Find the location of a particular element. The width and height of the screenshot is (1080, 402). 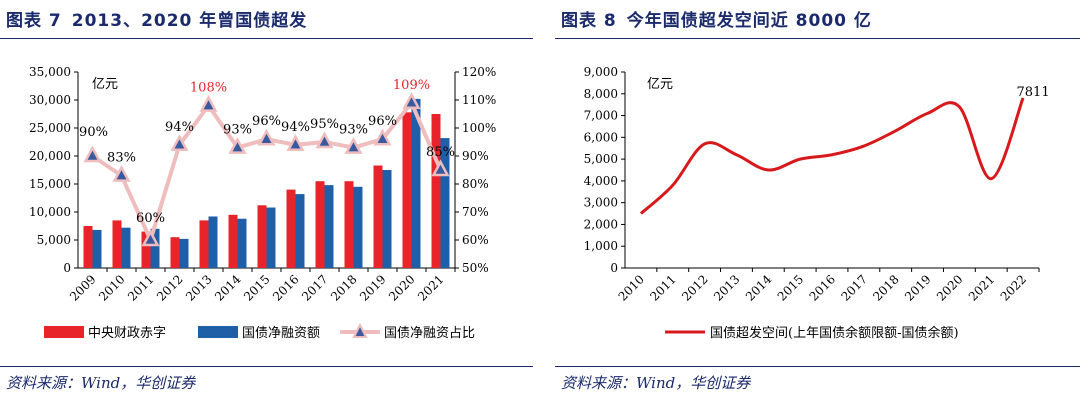

right-tick-label: 50% is located at coordinates (475, 268).